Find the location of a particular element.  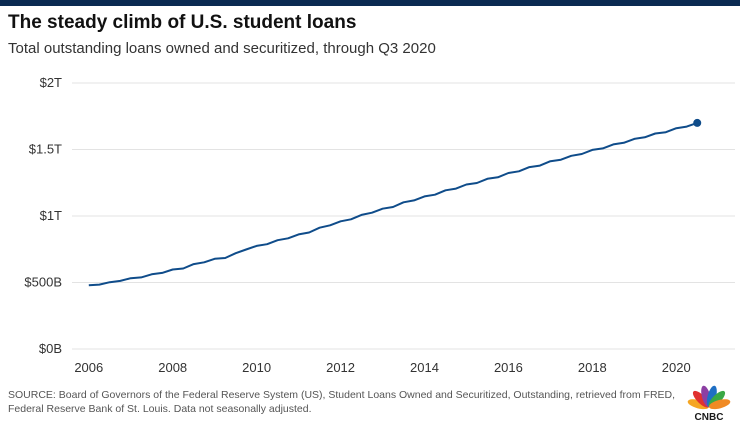

x-tick-label: 2010 is located at coordinates (256, 367).